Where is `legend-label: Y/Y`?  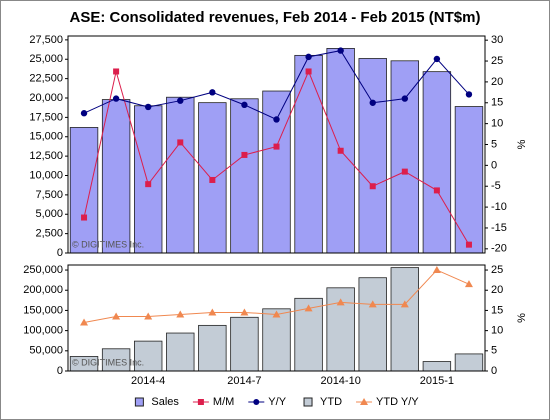 legend-label: Y/Y is located at coordinates (277, 402).